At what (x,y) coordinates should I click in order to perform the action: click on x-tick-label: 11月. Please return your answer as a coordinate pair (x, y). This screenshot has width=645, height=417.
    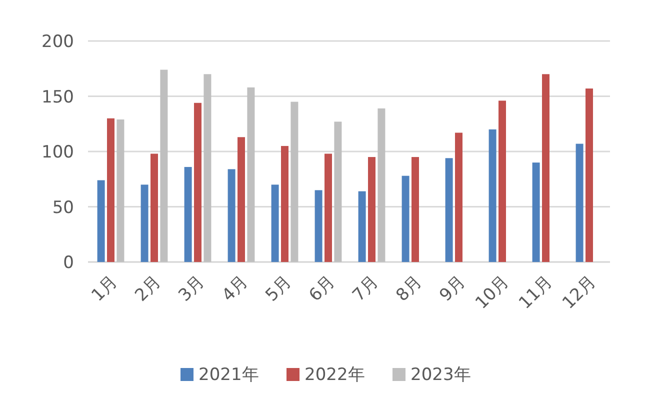
    Looking at the image, I should click on (536, 293).